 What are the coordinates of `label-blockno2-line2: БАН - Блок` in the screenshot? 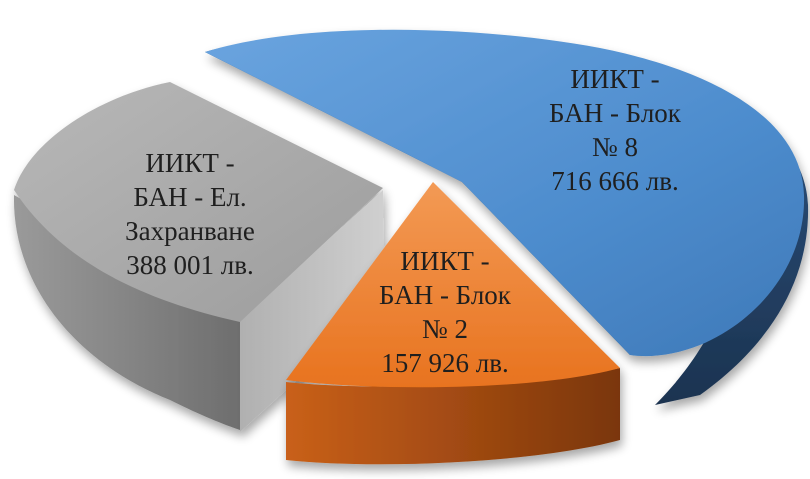 It's located at (445, 295).